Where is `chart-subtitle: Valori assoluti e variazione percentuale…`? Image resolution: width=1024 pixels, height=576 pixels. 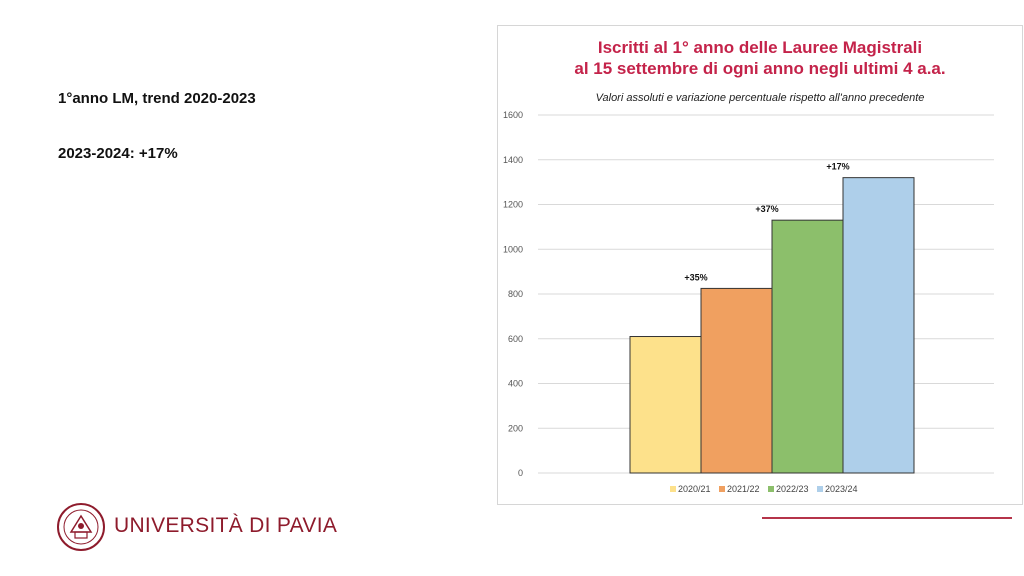
chart-subtitle: Valori assoluti e variazione percentuale… is located at coordinates (760, 98).